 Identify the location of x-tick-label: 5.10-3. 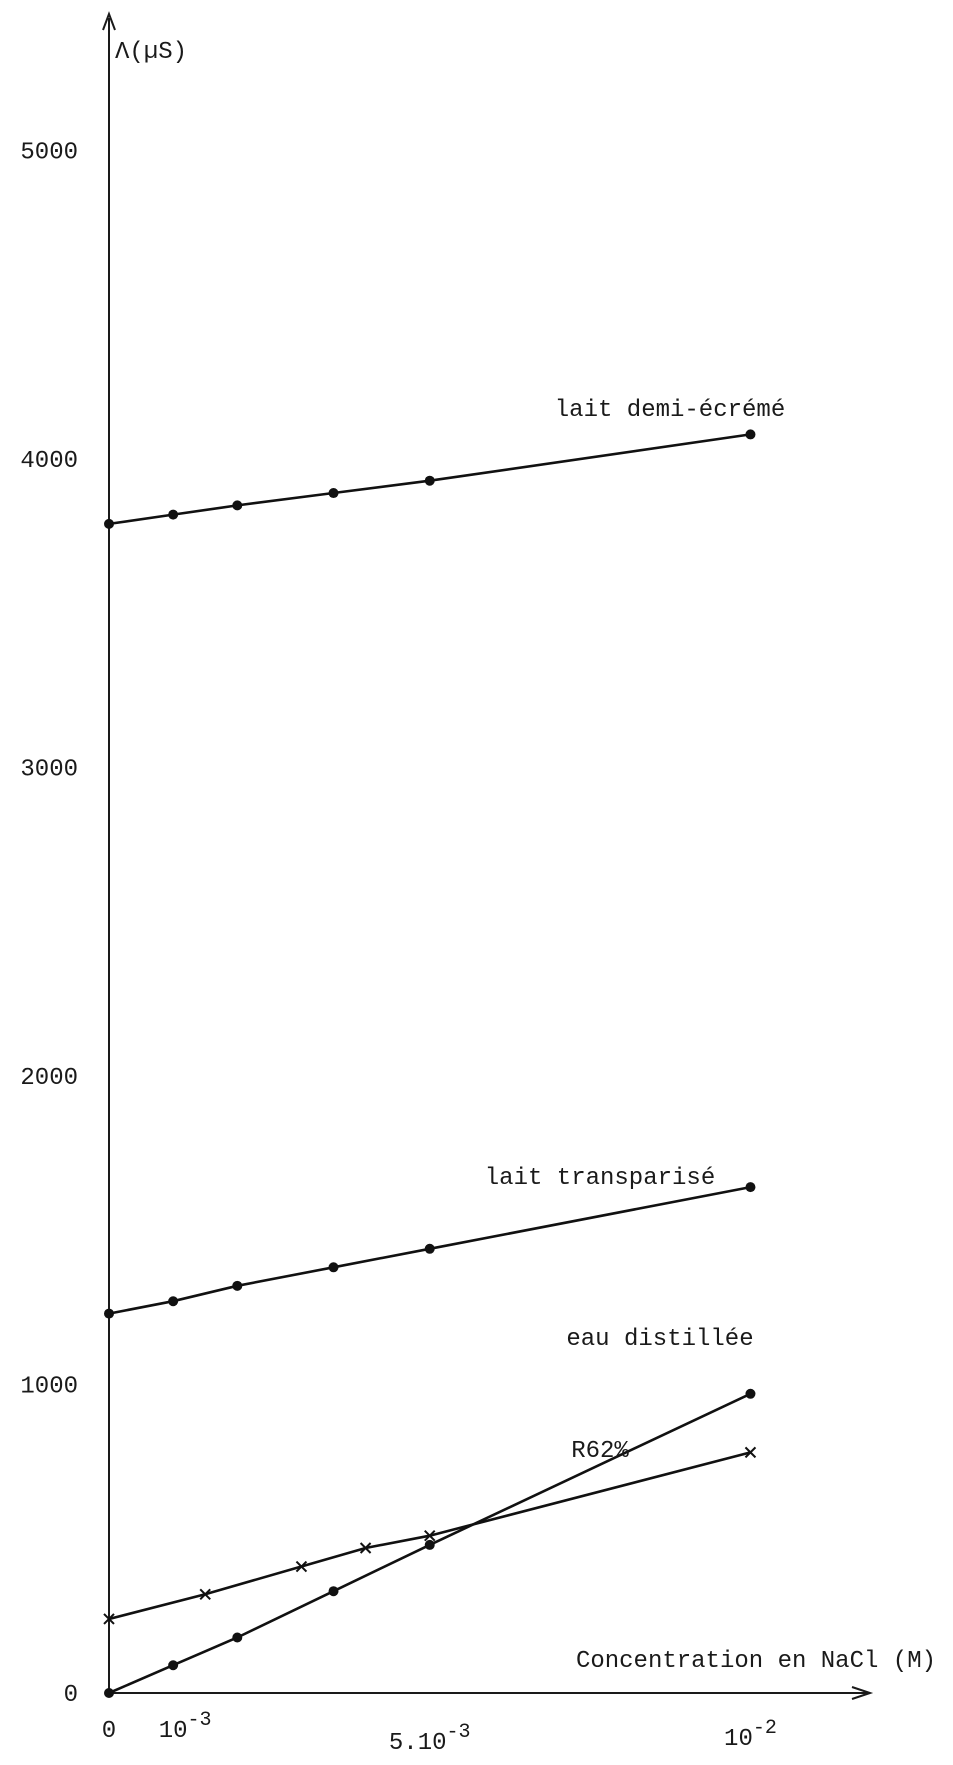
(430, 1739).